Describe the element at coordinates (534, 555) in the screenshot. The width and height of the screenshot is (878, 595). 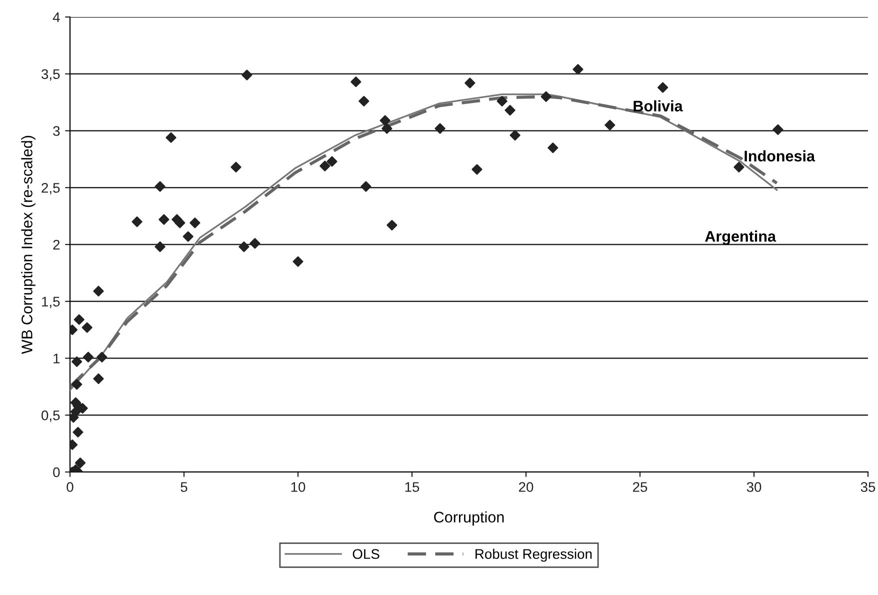
I see `legend-label: Robust Regression` at that location.